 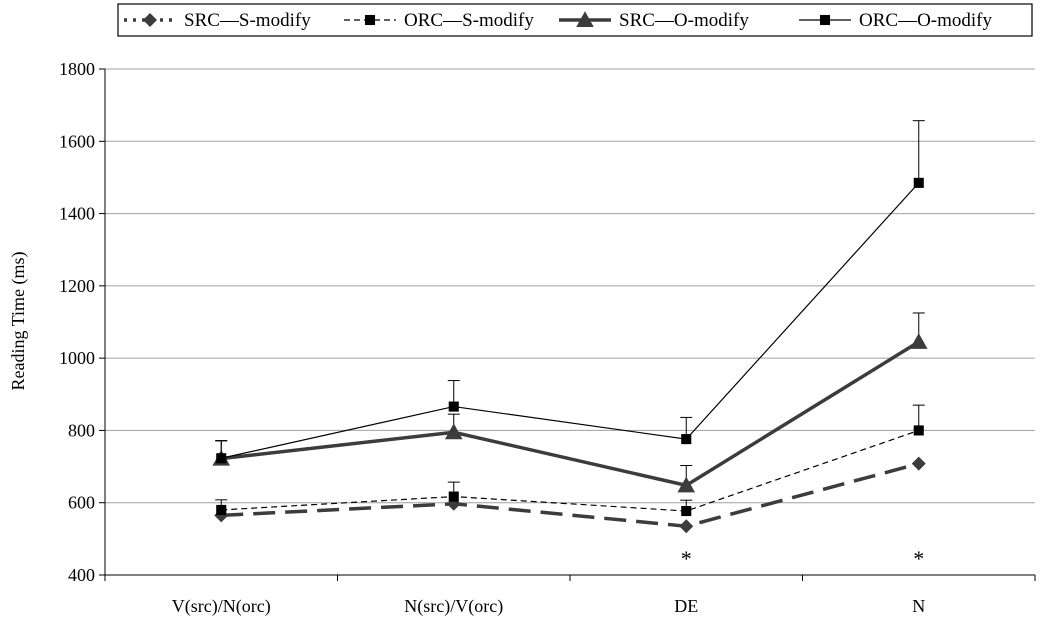 What do you see at coordinates (825, 20) in the screenshot?
I see `legend-marker-orc-o-modify` at bounding box center [825, 20].